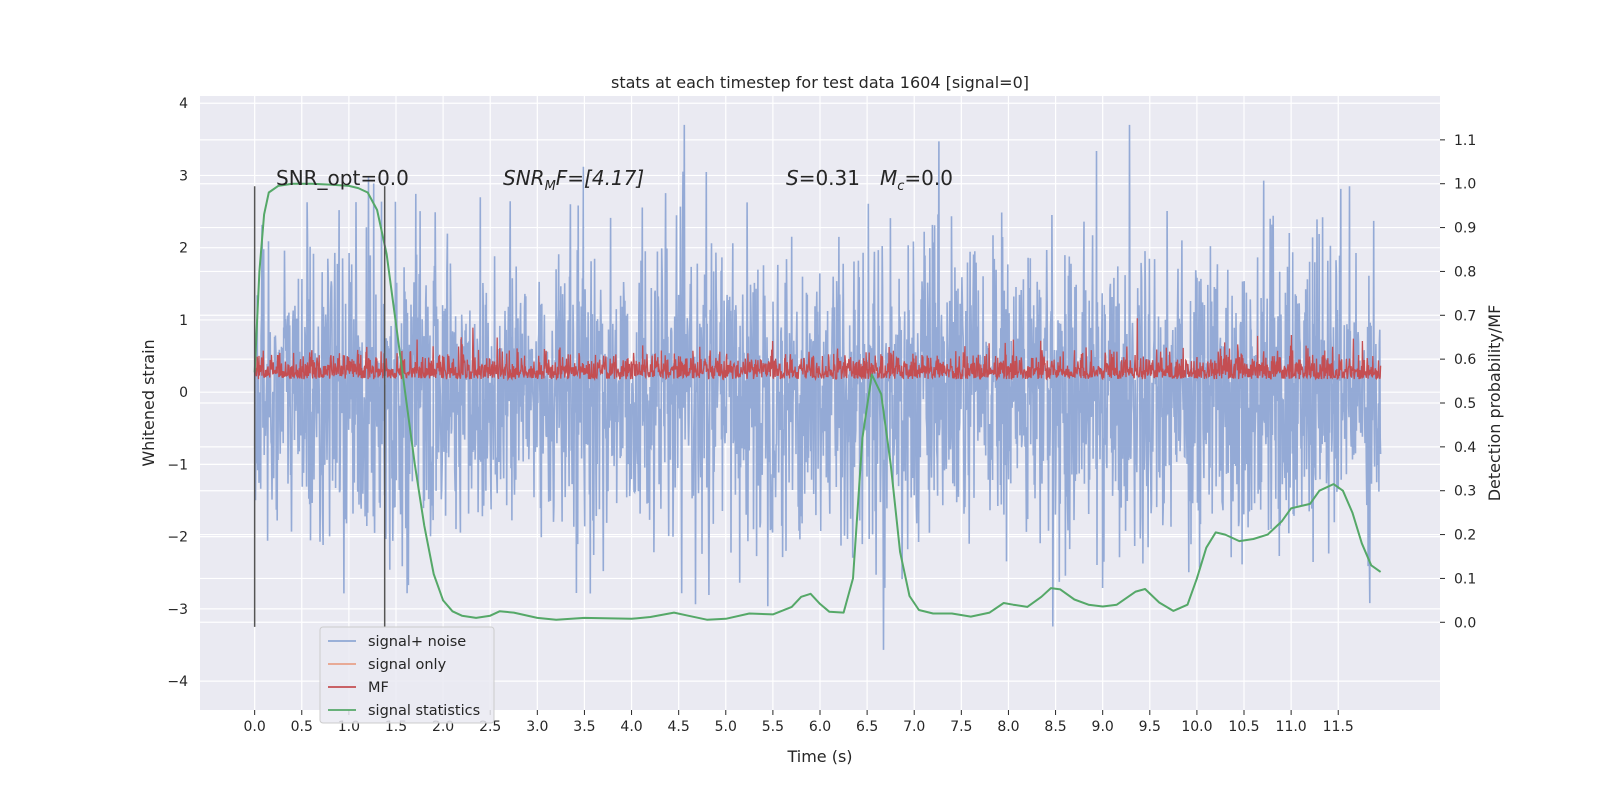 The height and width of the screenshot is (800, 1600). Describe the element at coordinates (928, 178) in the screenshot. I see `annotation-mc-rest: =0.0` at that location.